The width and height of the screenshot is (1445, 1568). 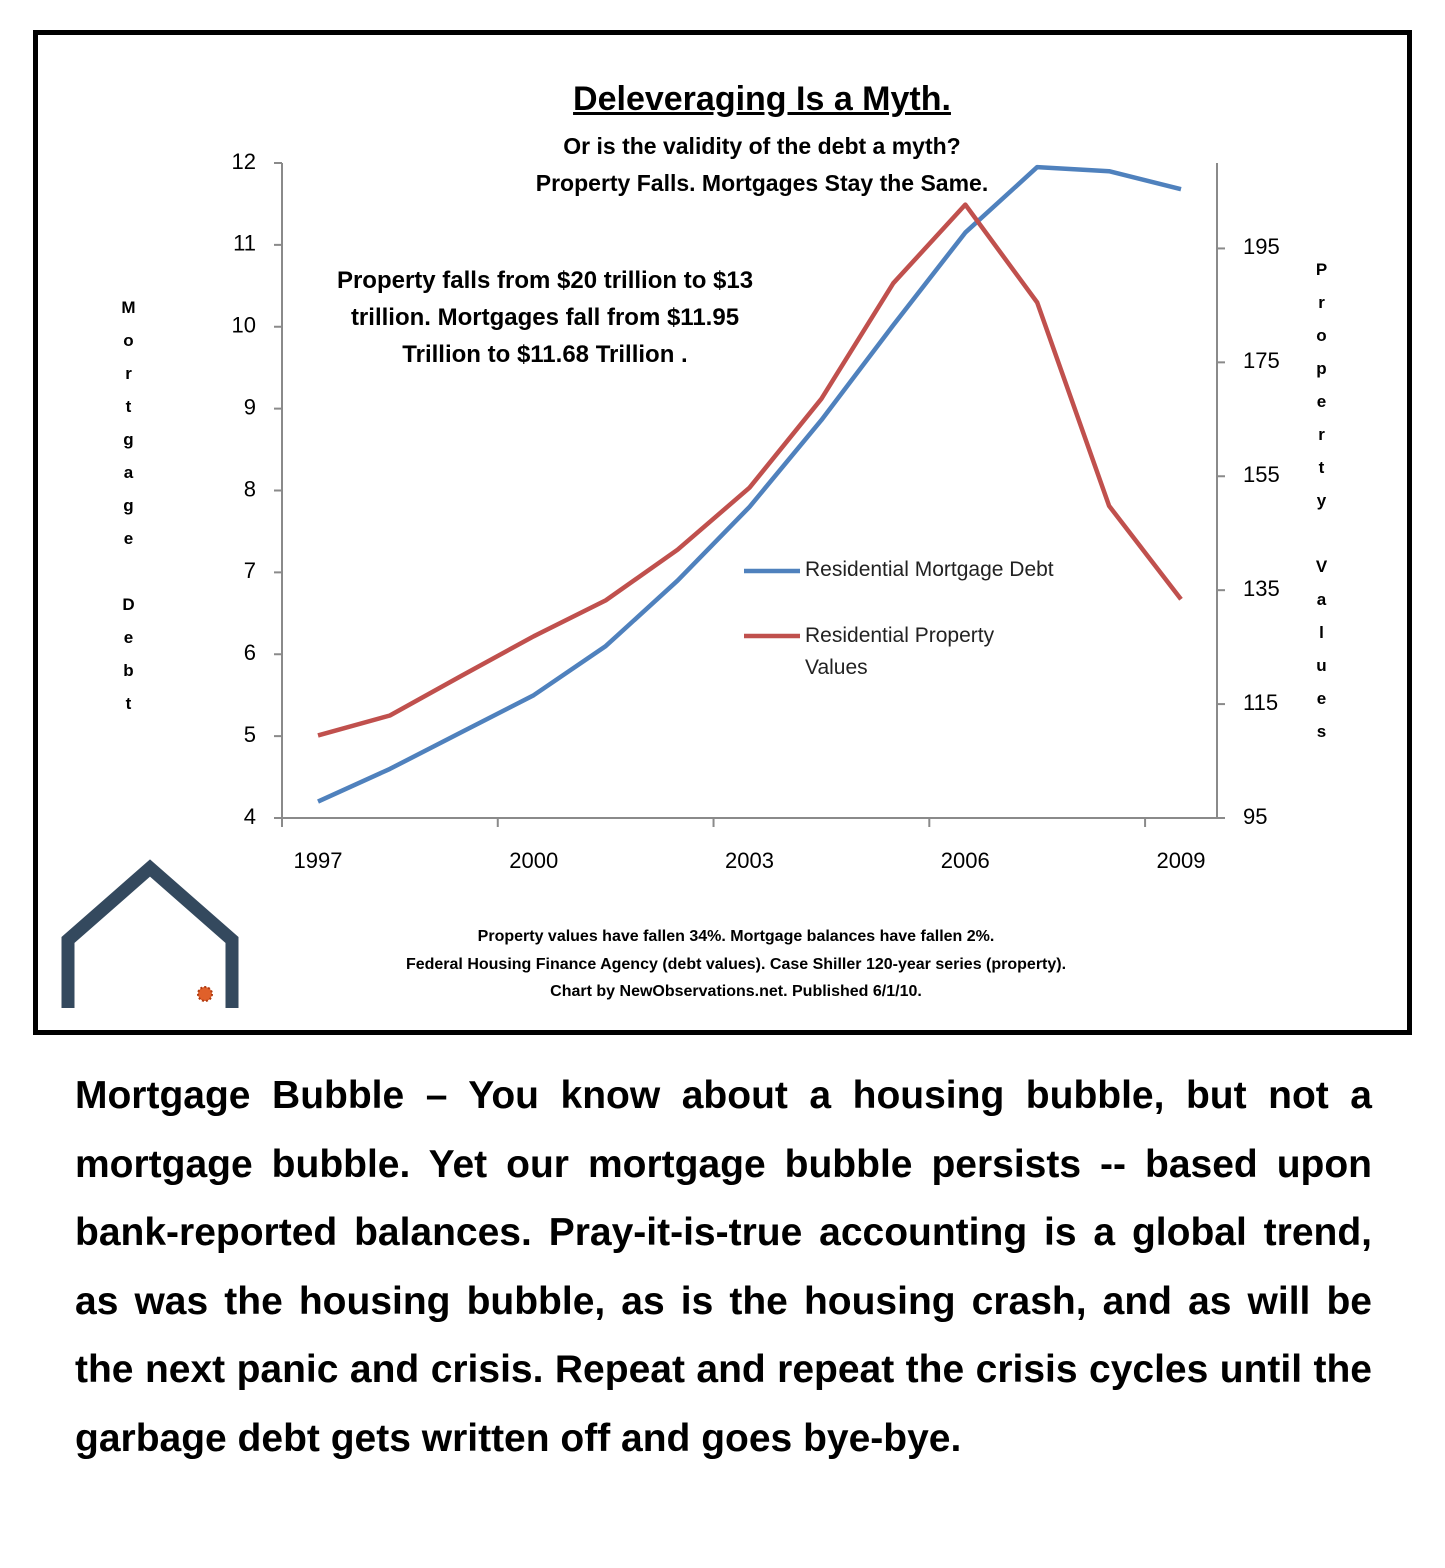 I want to click on x-tick-label: 1997, so click(x=317, y=860).